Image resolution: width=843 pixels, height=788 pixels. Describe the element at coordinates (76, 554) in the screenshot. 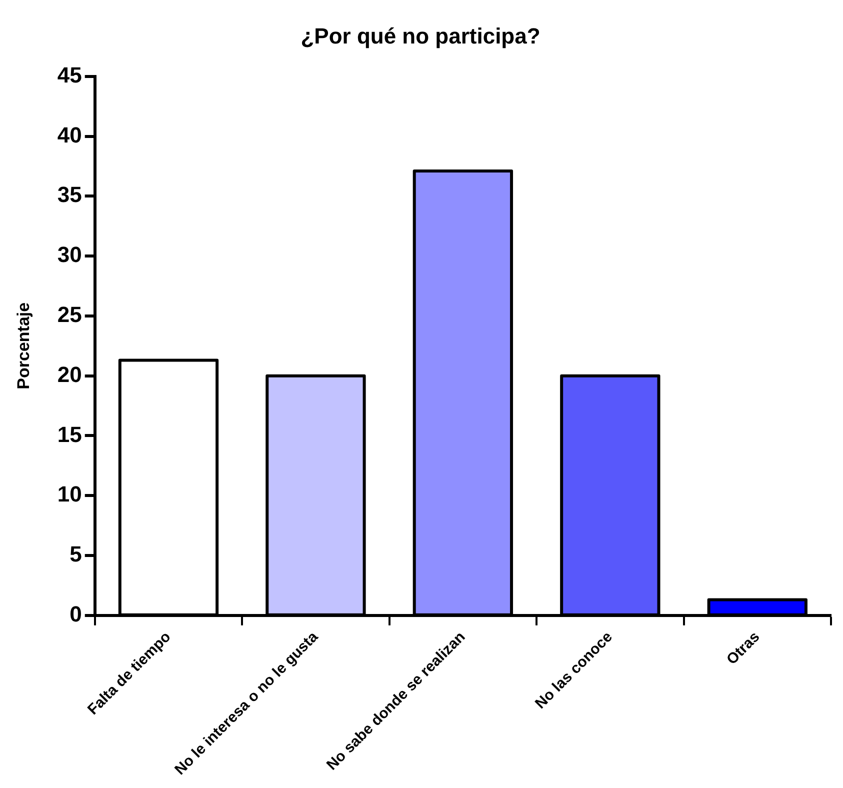

I see `y-tick-label: 5` at that location.